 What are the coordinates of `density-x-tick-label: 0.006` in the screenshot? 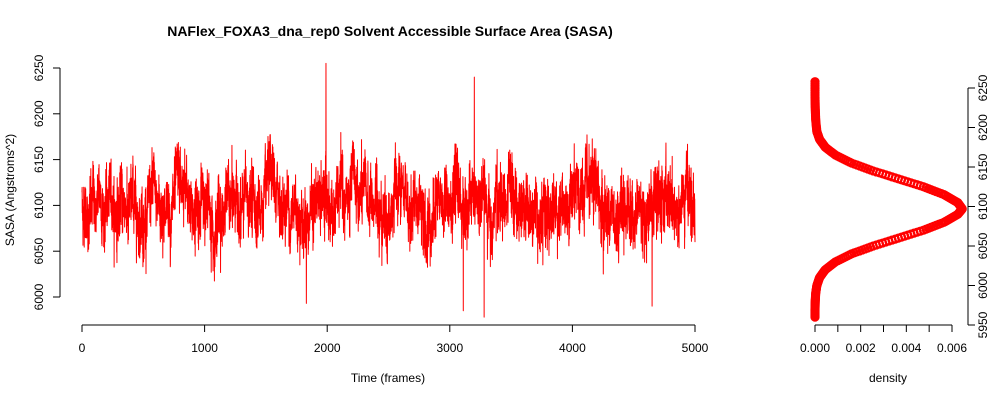 It's located at (952, 348).